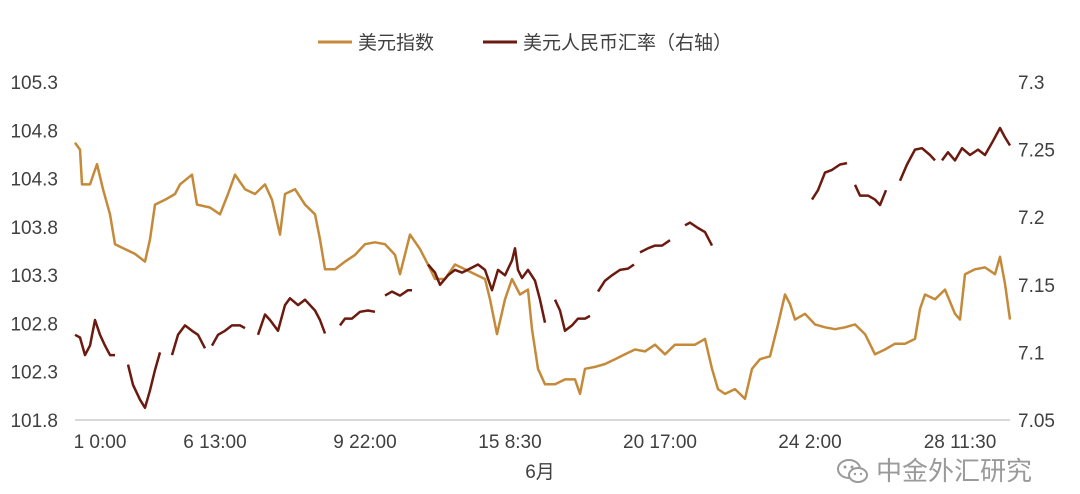  What do you see at coordinates (960, 442) in the screenshot?
I see `x-tick-label: 28 11:30` at bounding box center [960, 442].